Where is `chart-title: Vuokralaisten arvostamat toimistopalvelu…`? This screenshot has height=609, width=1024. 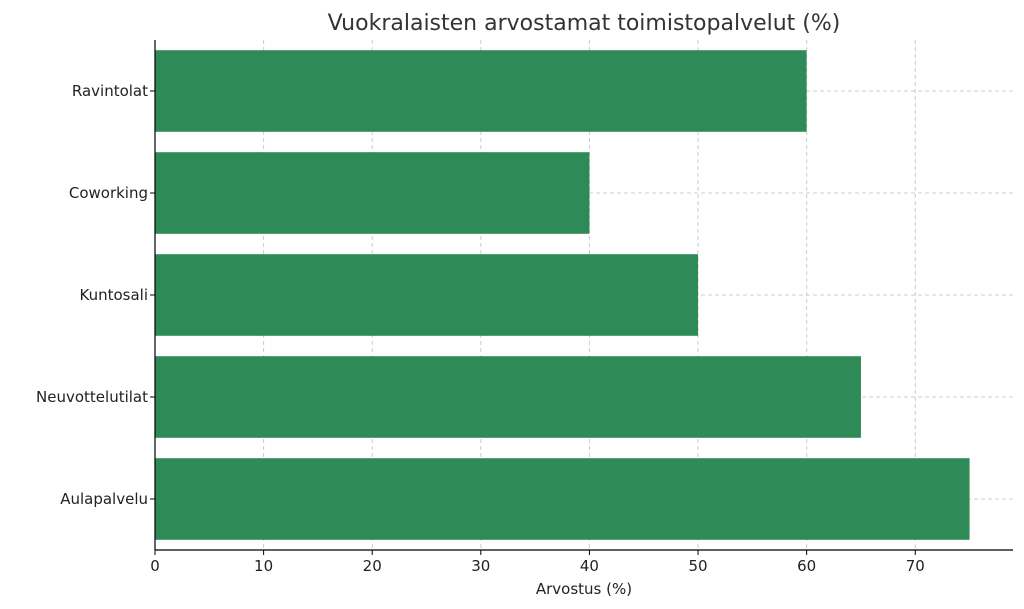 chart-title: Vuokralaisten arvostamat toimistopalvelu… is located at coordinates (584, 23).